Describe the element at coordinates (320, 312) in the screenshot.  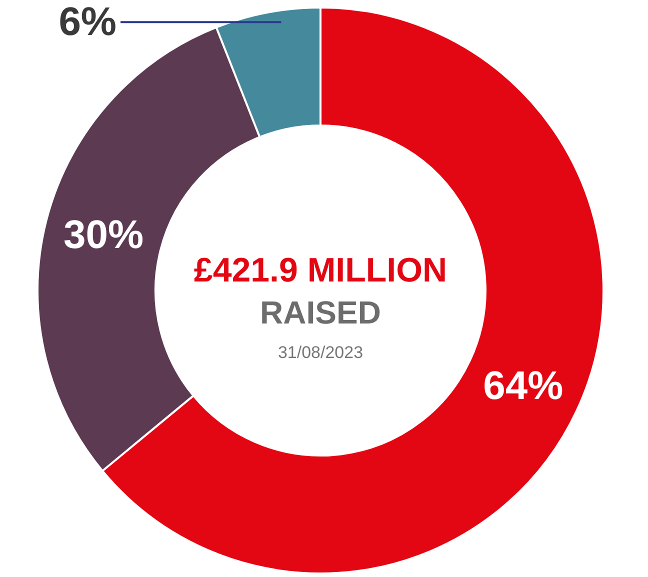
I see `text: RAISED` at that location.